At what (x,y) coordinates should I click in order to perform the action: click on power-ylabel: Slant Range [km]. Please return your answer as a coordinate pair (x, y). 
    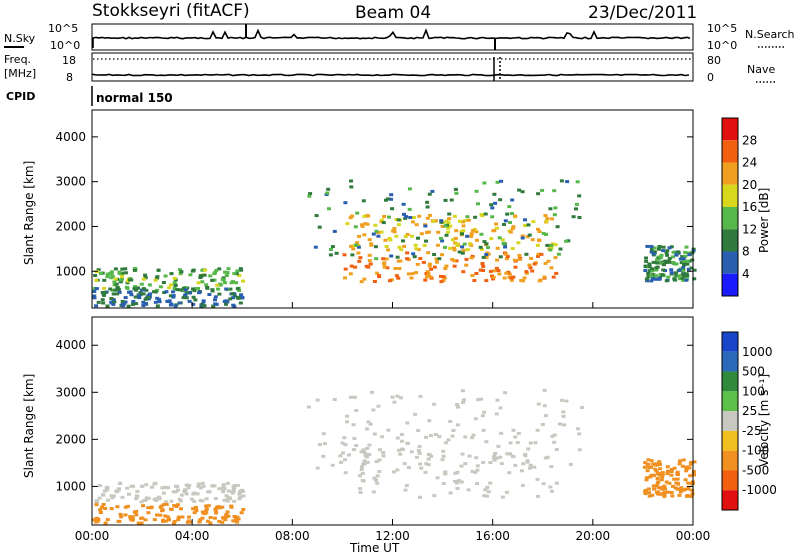
    Looking at the image, I should click on (29, 213).